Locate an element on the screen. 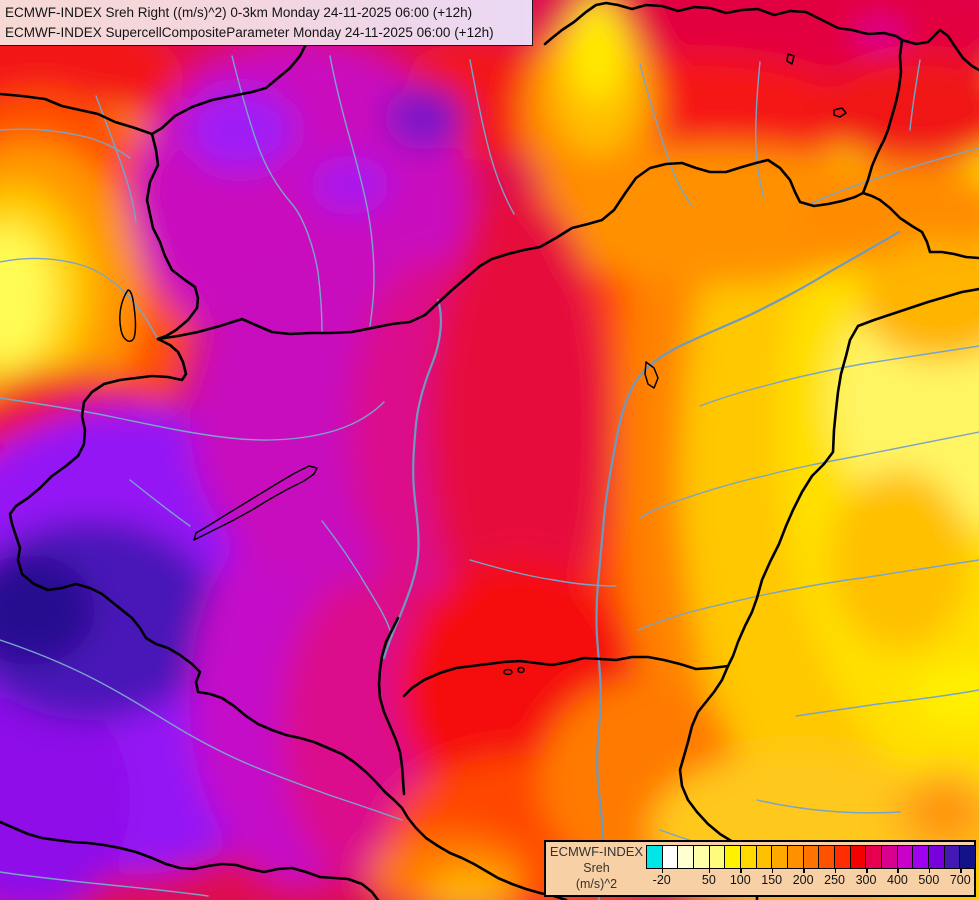  legend-unit: (m/s)^2 is located at coordinates (596, 884).